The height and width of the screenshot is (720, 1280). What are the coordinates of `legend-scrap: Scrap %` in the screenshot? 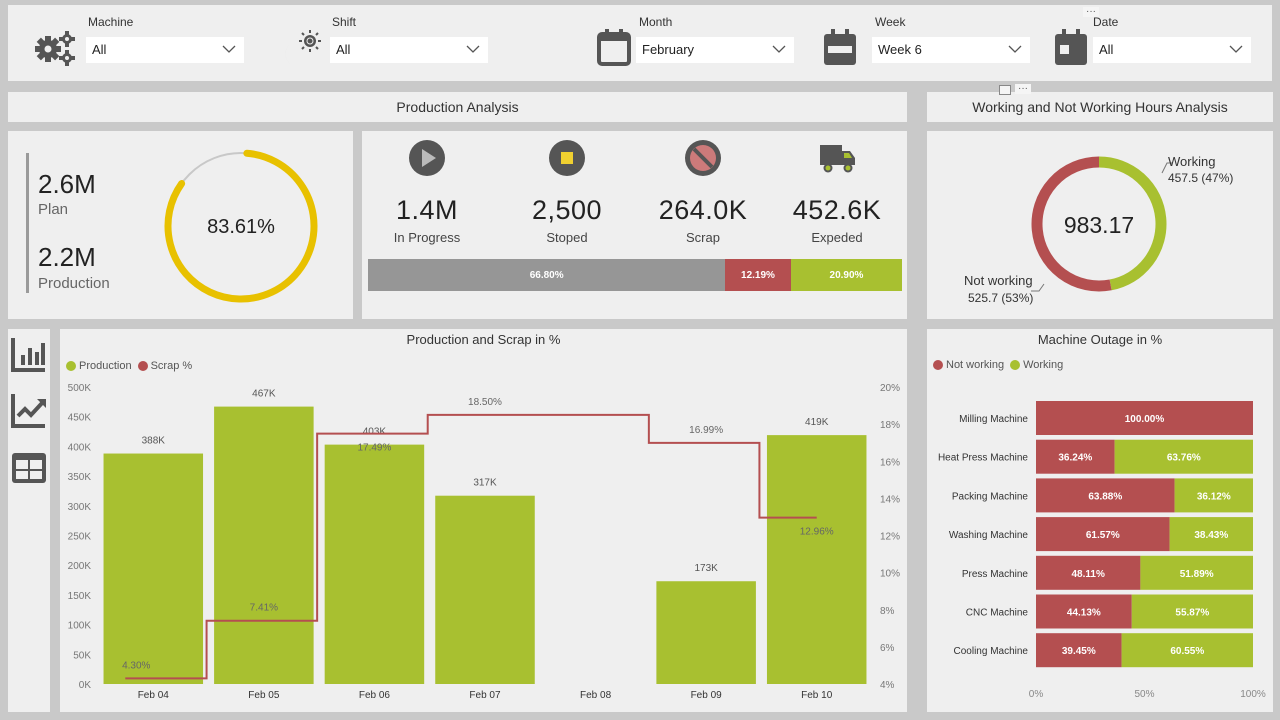 It's located at (171, 366).